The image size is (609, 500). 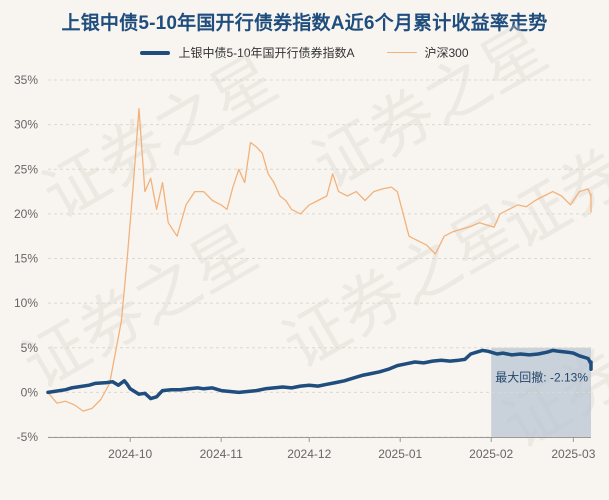 I want to click on legend-item-csi300: 沪深300, so click(x=427, y=52).